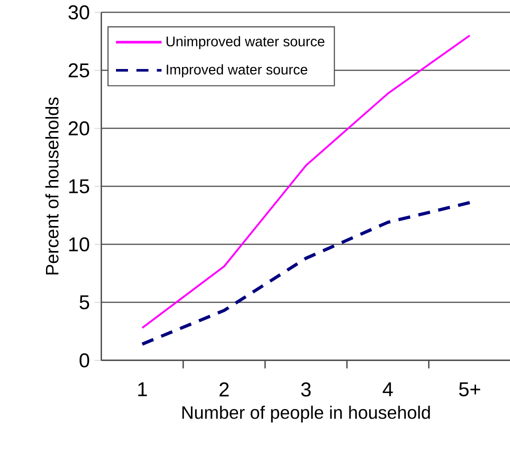 The height and width of the screenshot is (451, 510). I want to click on x-tick-label: 2, so click(224, 389).